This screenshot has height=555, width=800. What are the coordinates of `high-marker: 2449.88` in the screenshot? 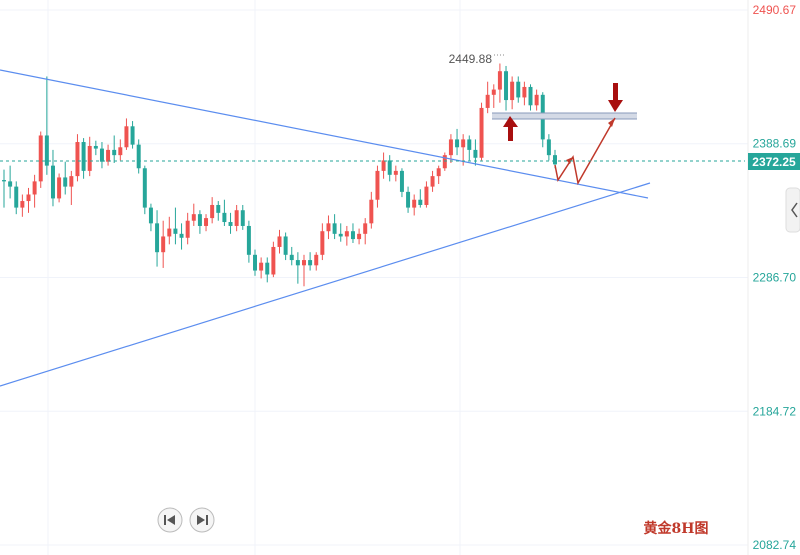 It's located at (477, 59).